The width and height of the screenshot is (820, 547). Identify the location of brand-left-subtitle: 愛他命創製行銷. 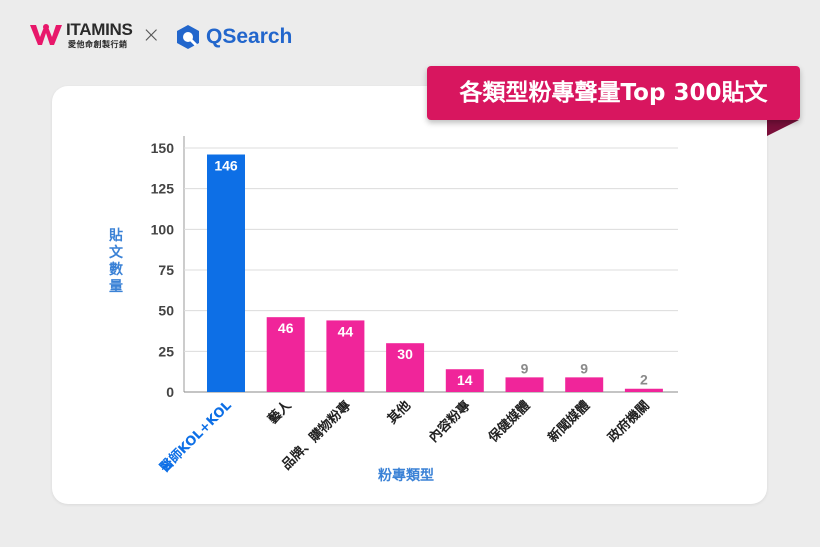
(98, 44).